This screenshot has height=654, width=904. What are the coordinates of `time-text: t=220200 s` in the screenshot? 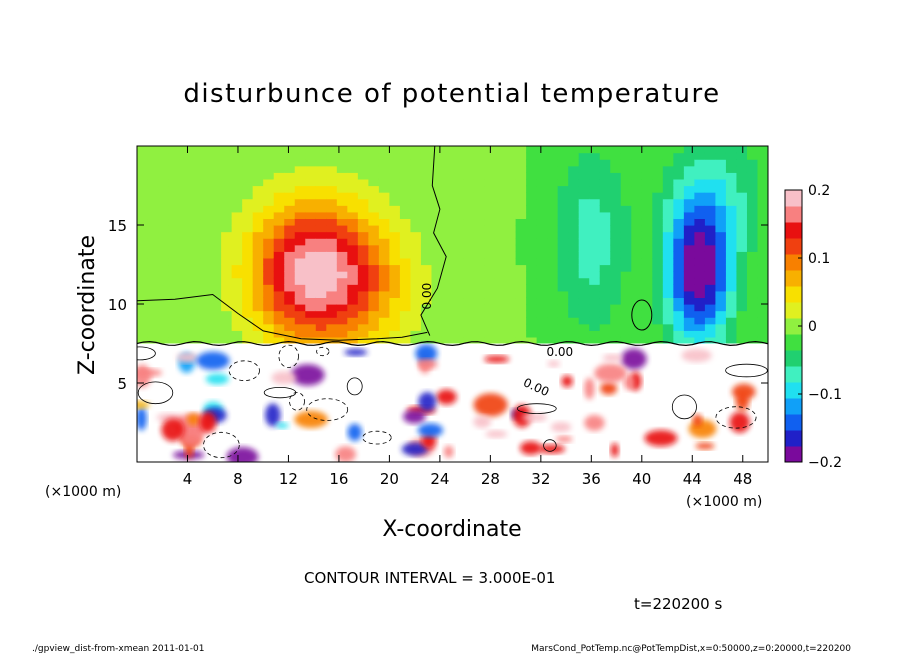 It's located at (678, 604).